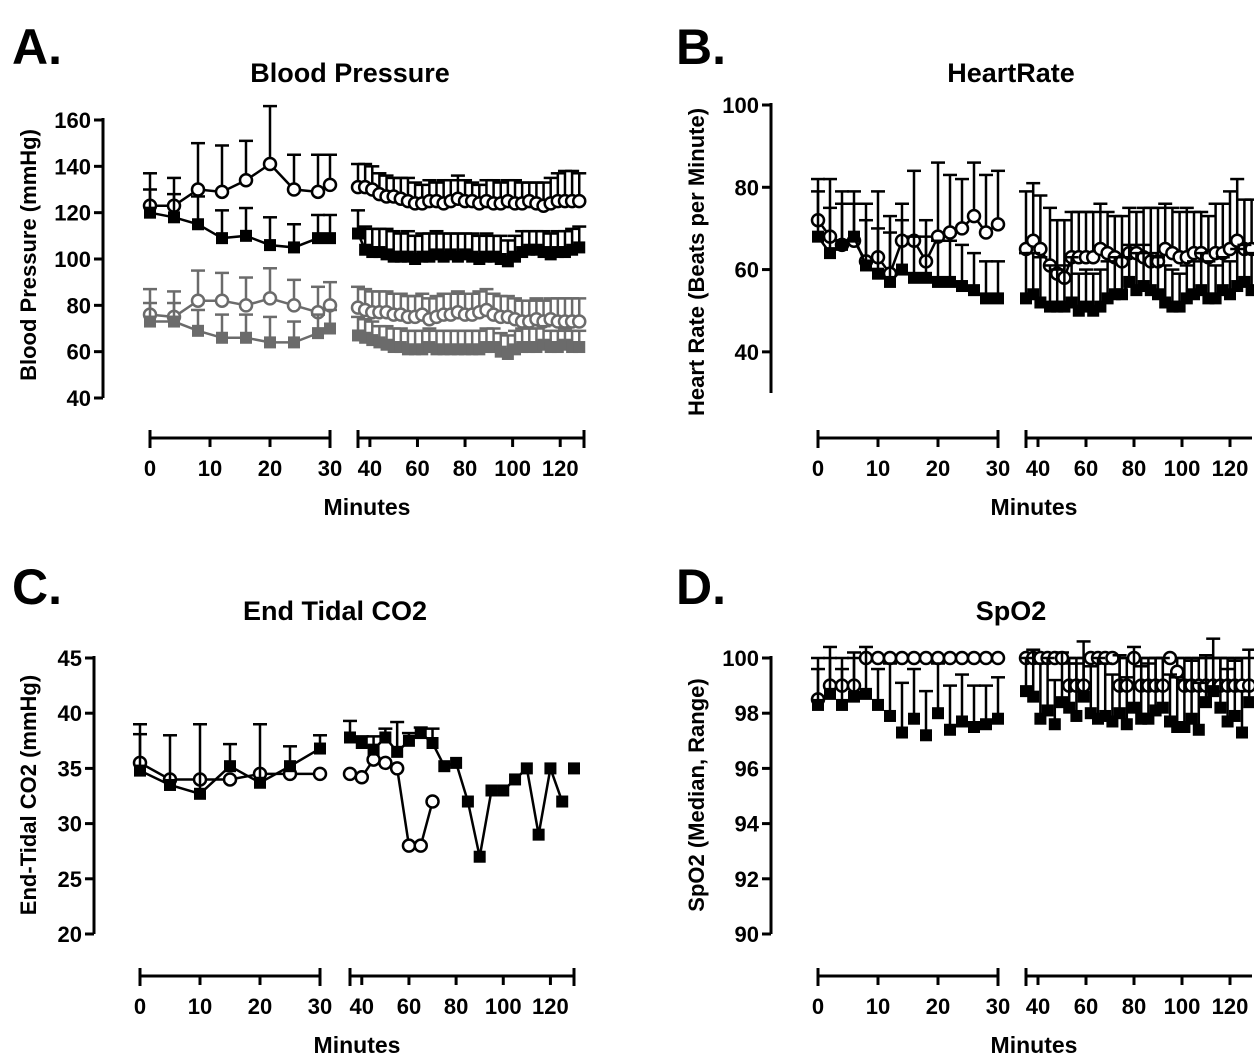  I want to click on y-tick-label: 80, so click(79, 305).